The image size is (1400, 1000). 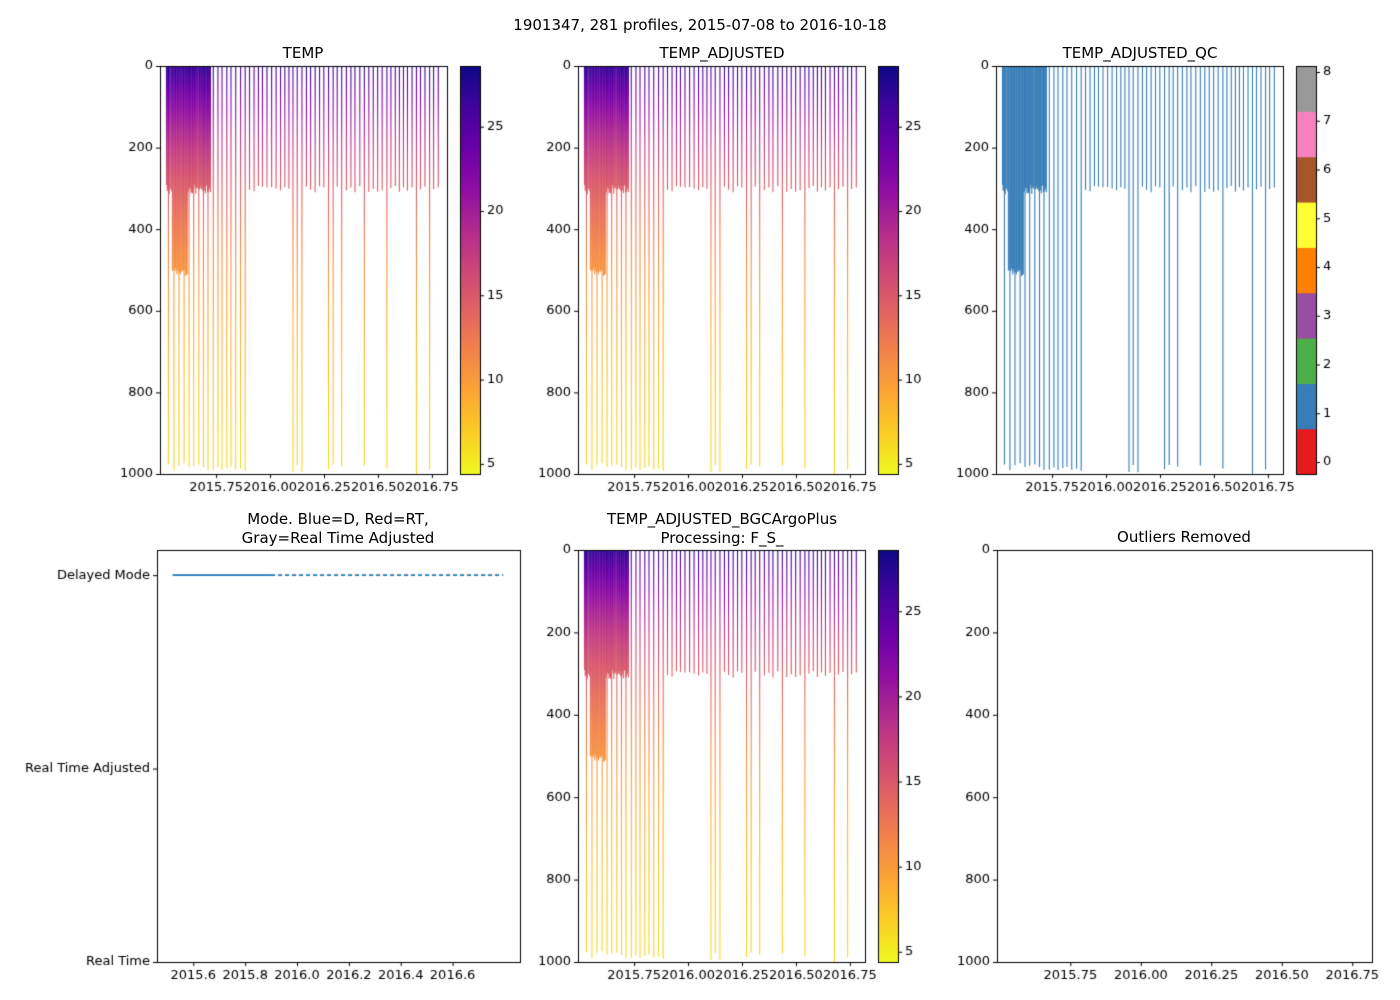 What do you see at coordinates (722, 538) in the screenshot?
I see `panel-title-bgc-line2: Processing: F_S_` at bounding box center [722, 538].